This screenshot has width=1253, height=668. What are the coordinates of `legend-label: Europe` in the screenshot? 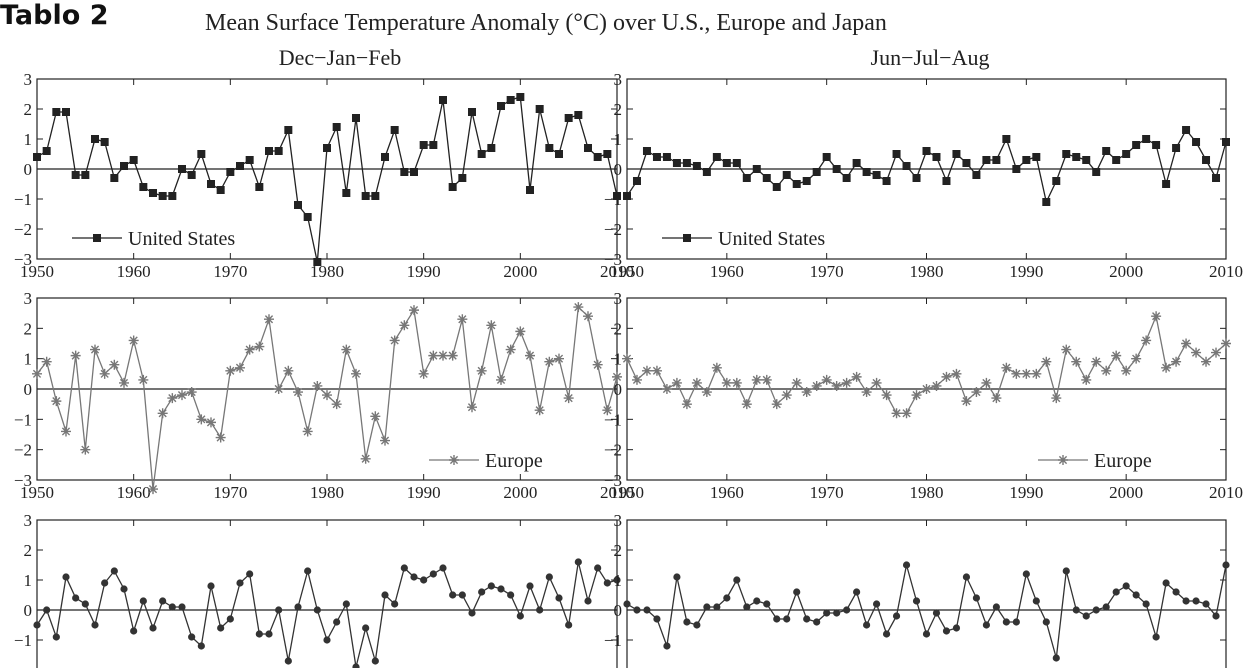 It's located at (514, 461).